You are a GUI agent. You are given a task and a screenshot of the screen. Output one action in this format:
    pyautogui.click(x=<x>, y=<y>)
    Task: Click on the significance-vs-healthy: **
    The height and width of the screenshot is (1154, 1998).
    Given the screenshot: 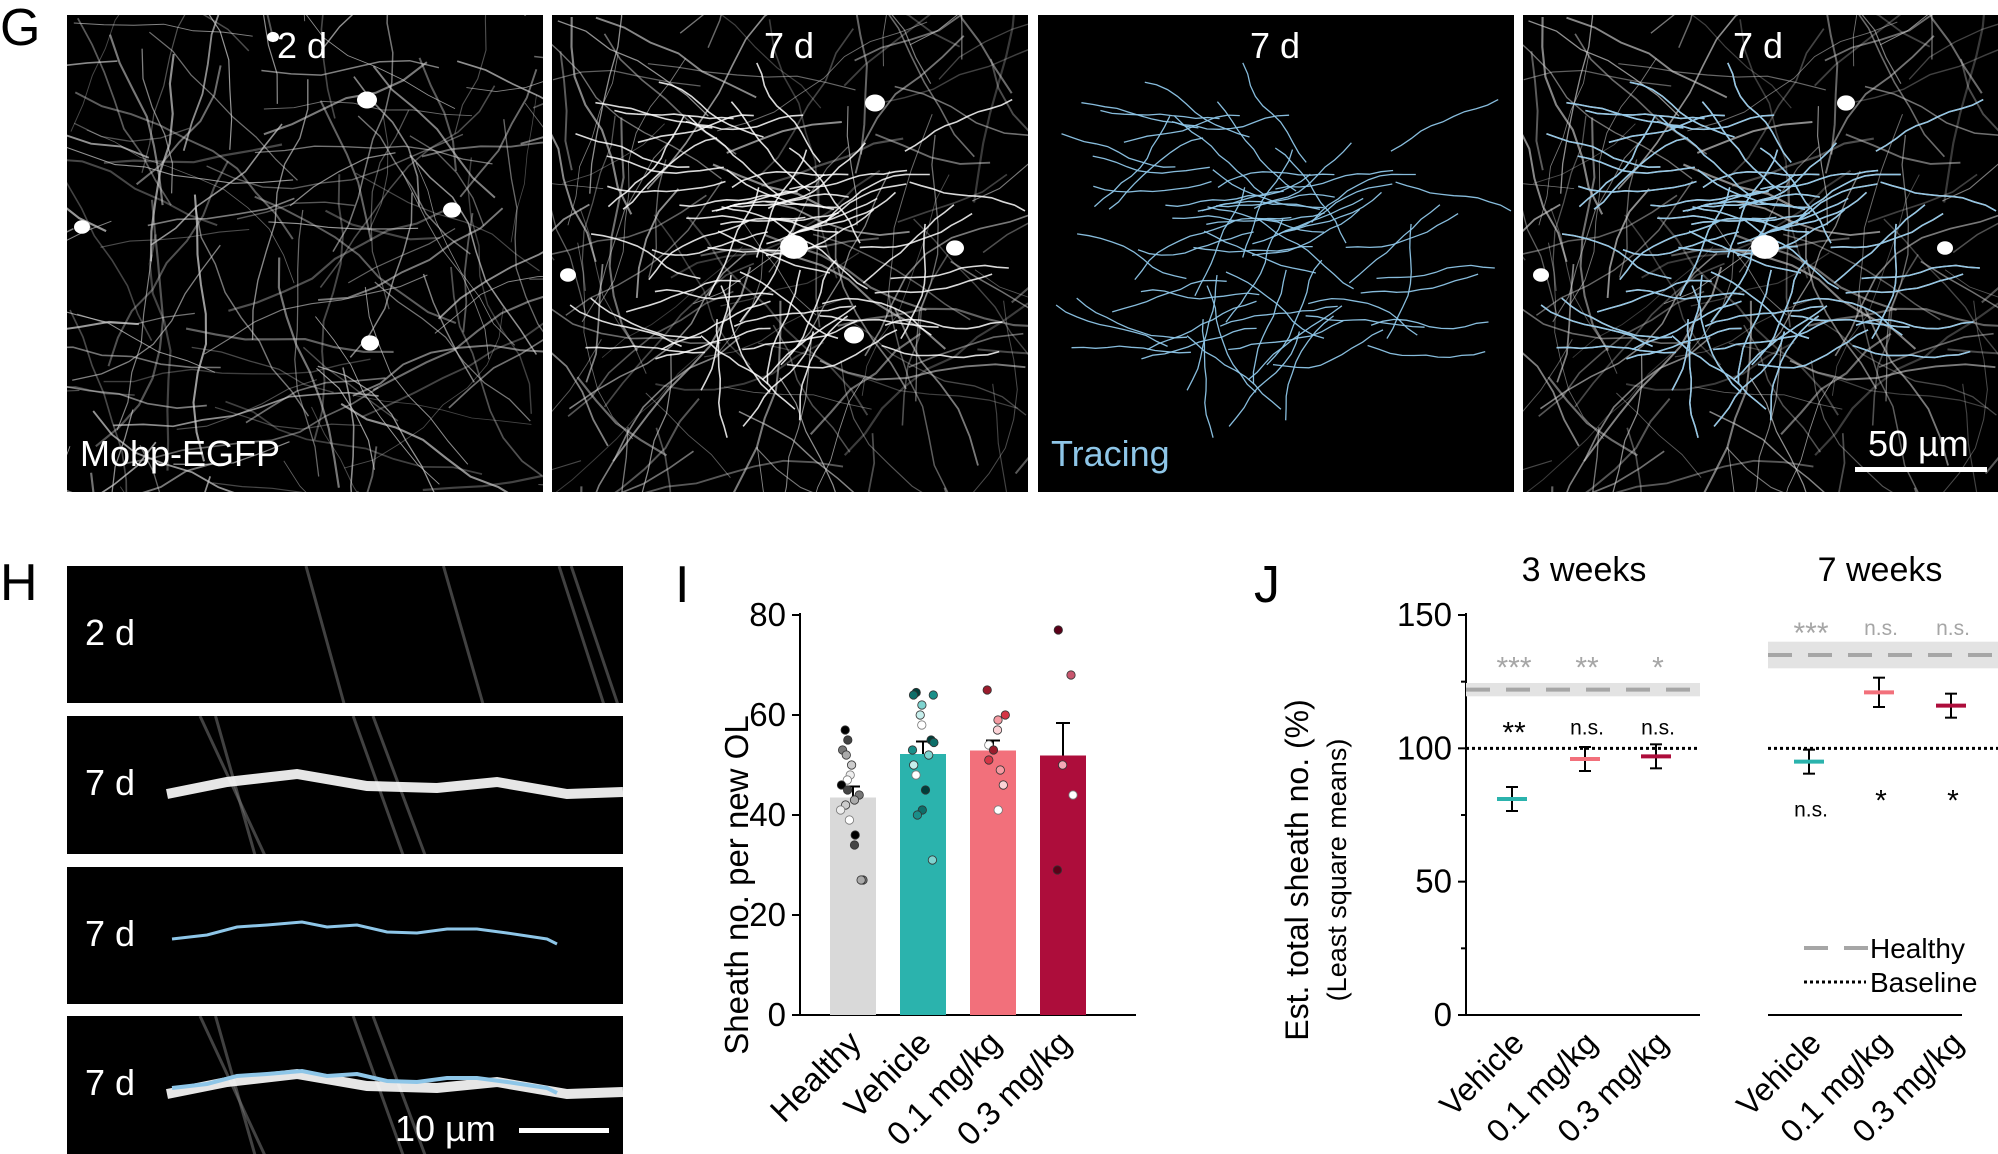 What is the action you would take?
    pyautogui.click(x=1587, y=668)
    